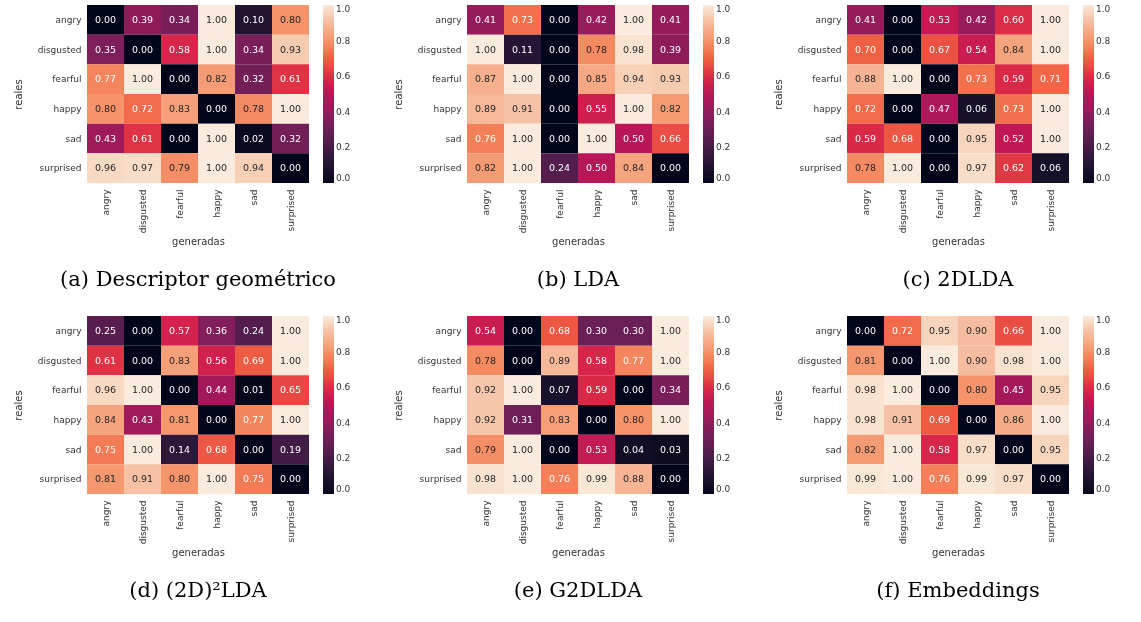  I want to click on x-tick-label: happy, so click(976, 514).